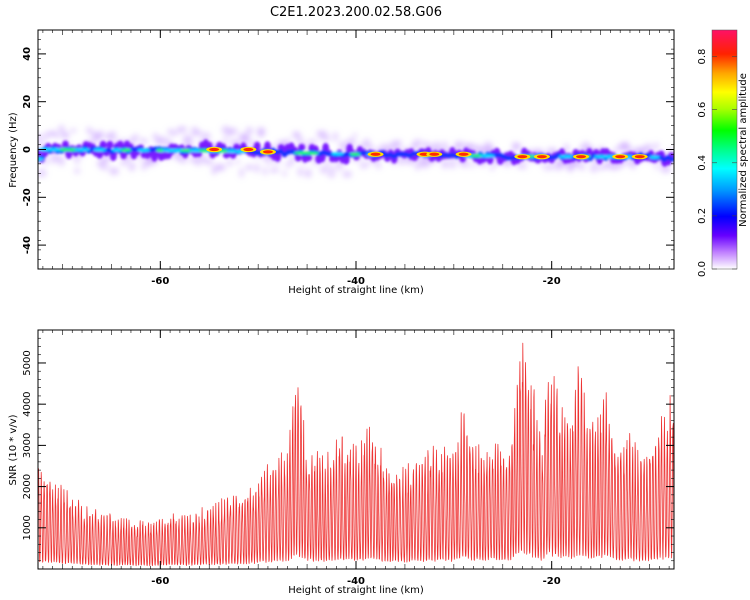  I want to click on y-tick-label: 20, so click(27, 102).